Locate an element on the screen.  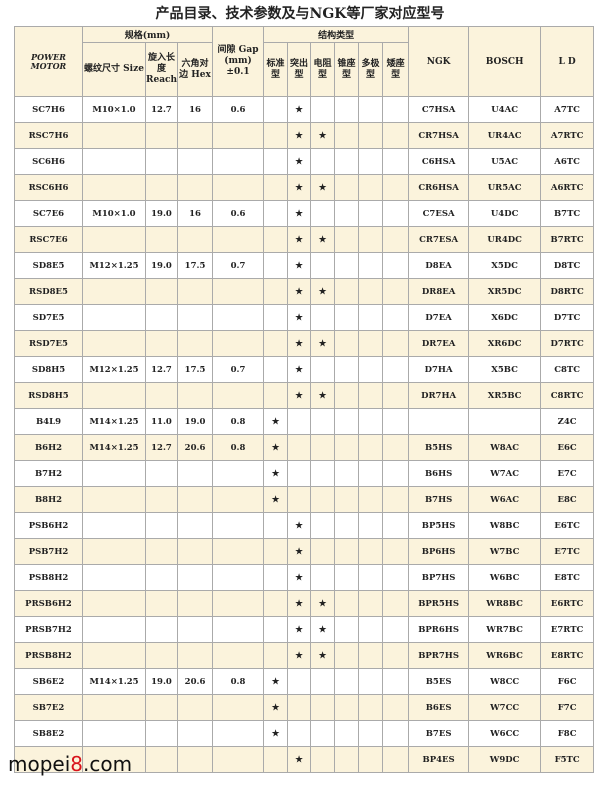
watermark-text: 8 is located at coordinates (77, 764).